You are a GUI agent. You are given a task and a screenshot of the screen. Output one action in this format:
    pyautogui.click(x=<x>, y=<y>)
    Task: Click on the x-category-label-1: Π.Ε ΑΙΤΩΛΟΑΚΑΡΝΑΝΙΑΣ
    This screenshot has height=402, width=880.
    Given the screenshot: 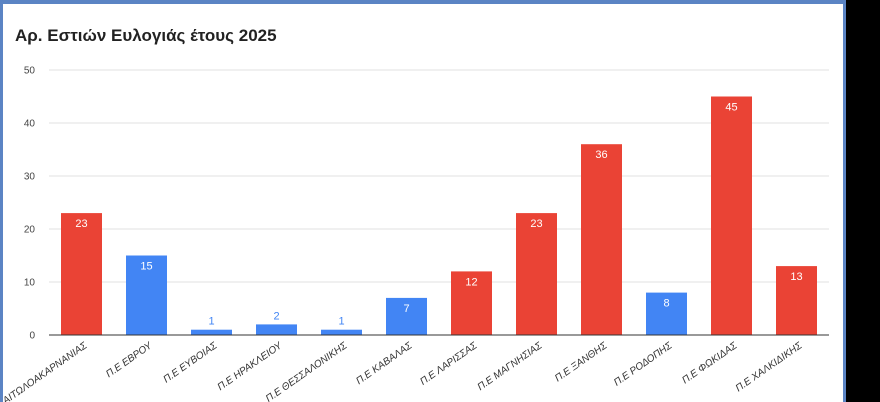 What is the action you would take?
    pyautogui.click(x=46, y=371)
    